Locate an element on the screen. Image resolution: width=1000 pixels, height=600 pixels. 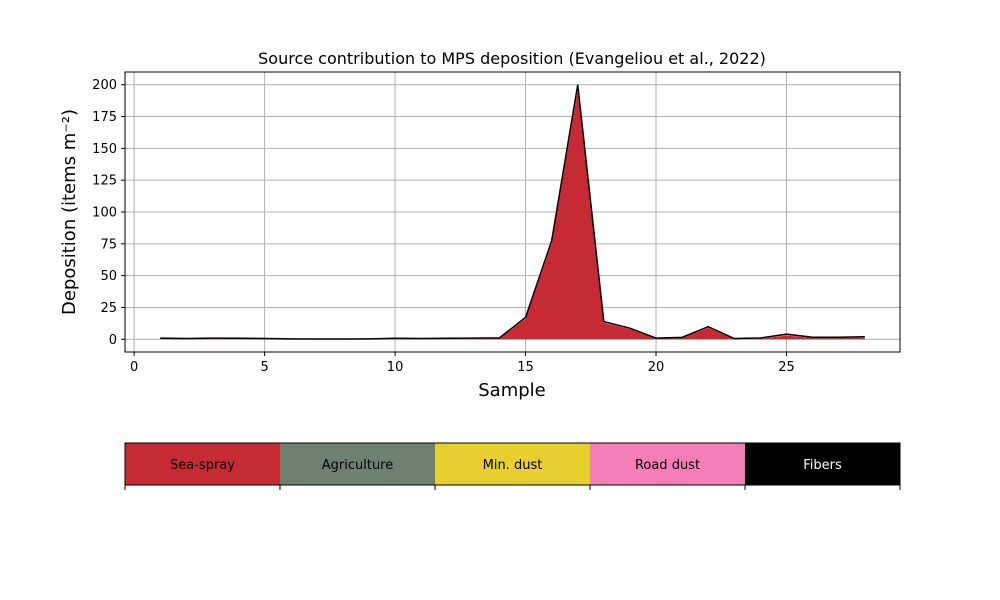
legend-swatch-fibers is located at coordinates (822, 464).